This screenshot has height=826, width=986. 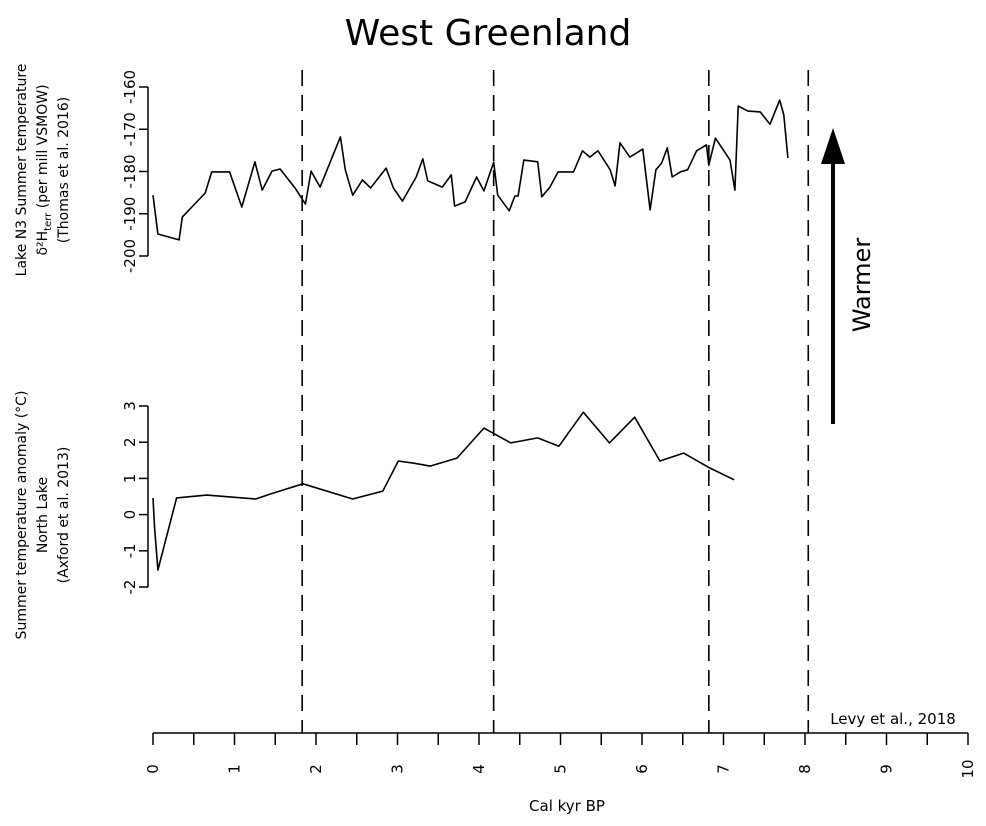 I want to click on x-tick-label: 0, so click(x=153, y=769).